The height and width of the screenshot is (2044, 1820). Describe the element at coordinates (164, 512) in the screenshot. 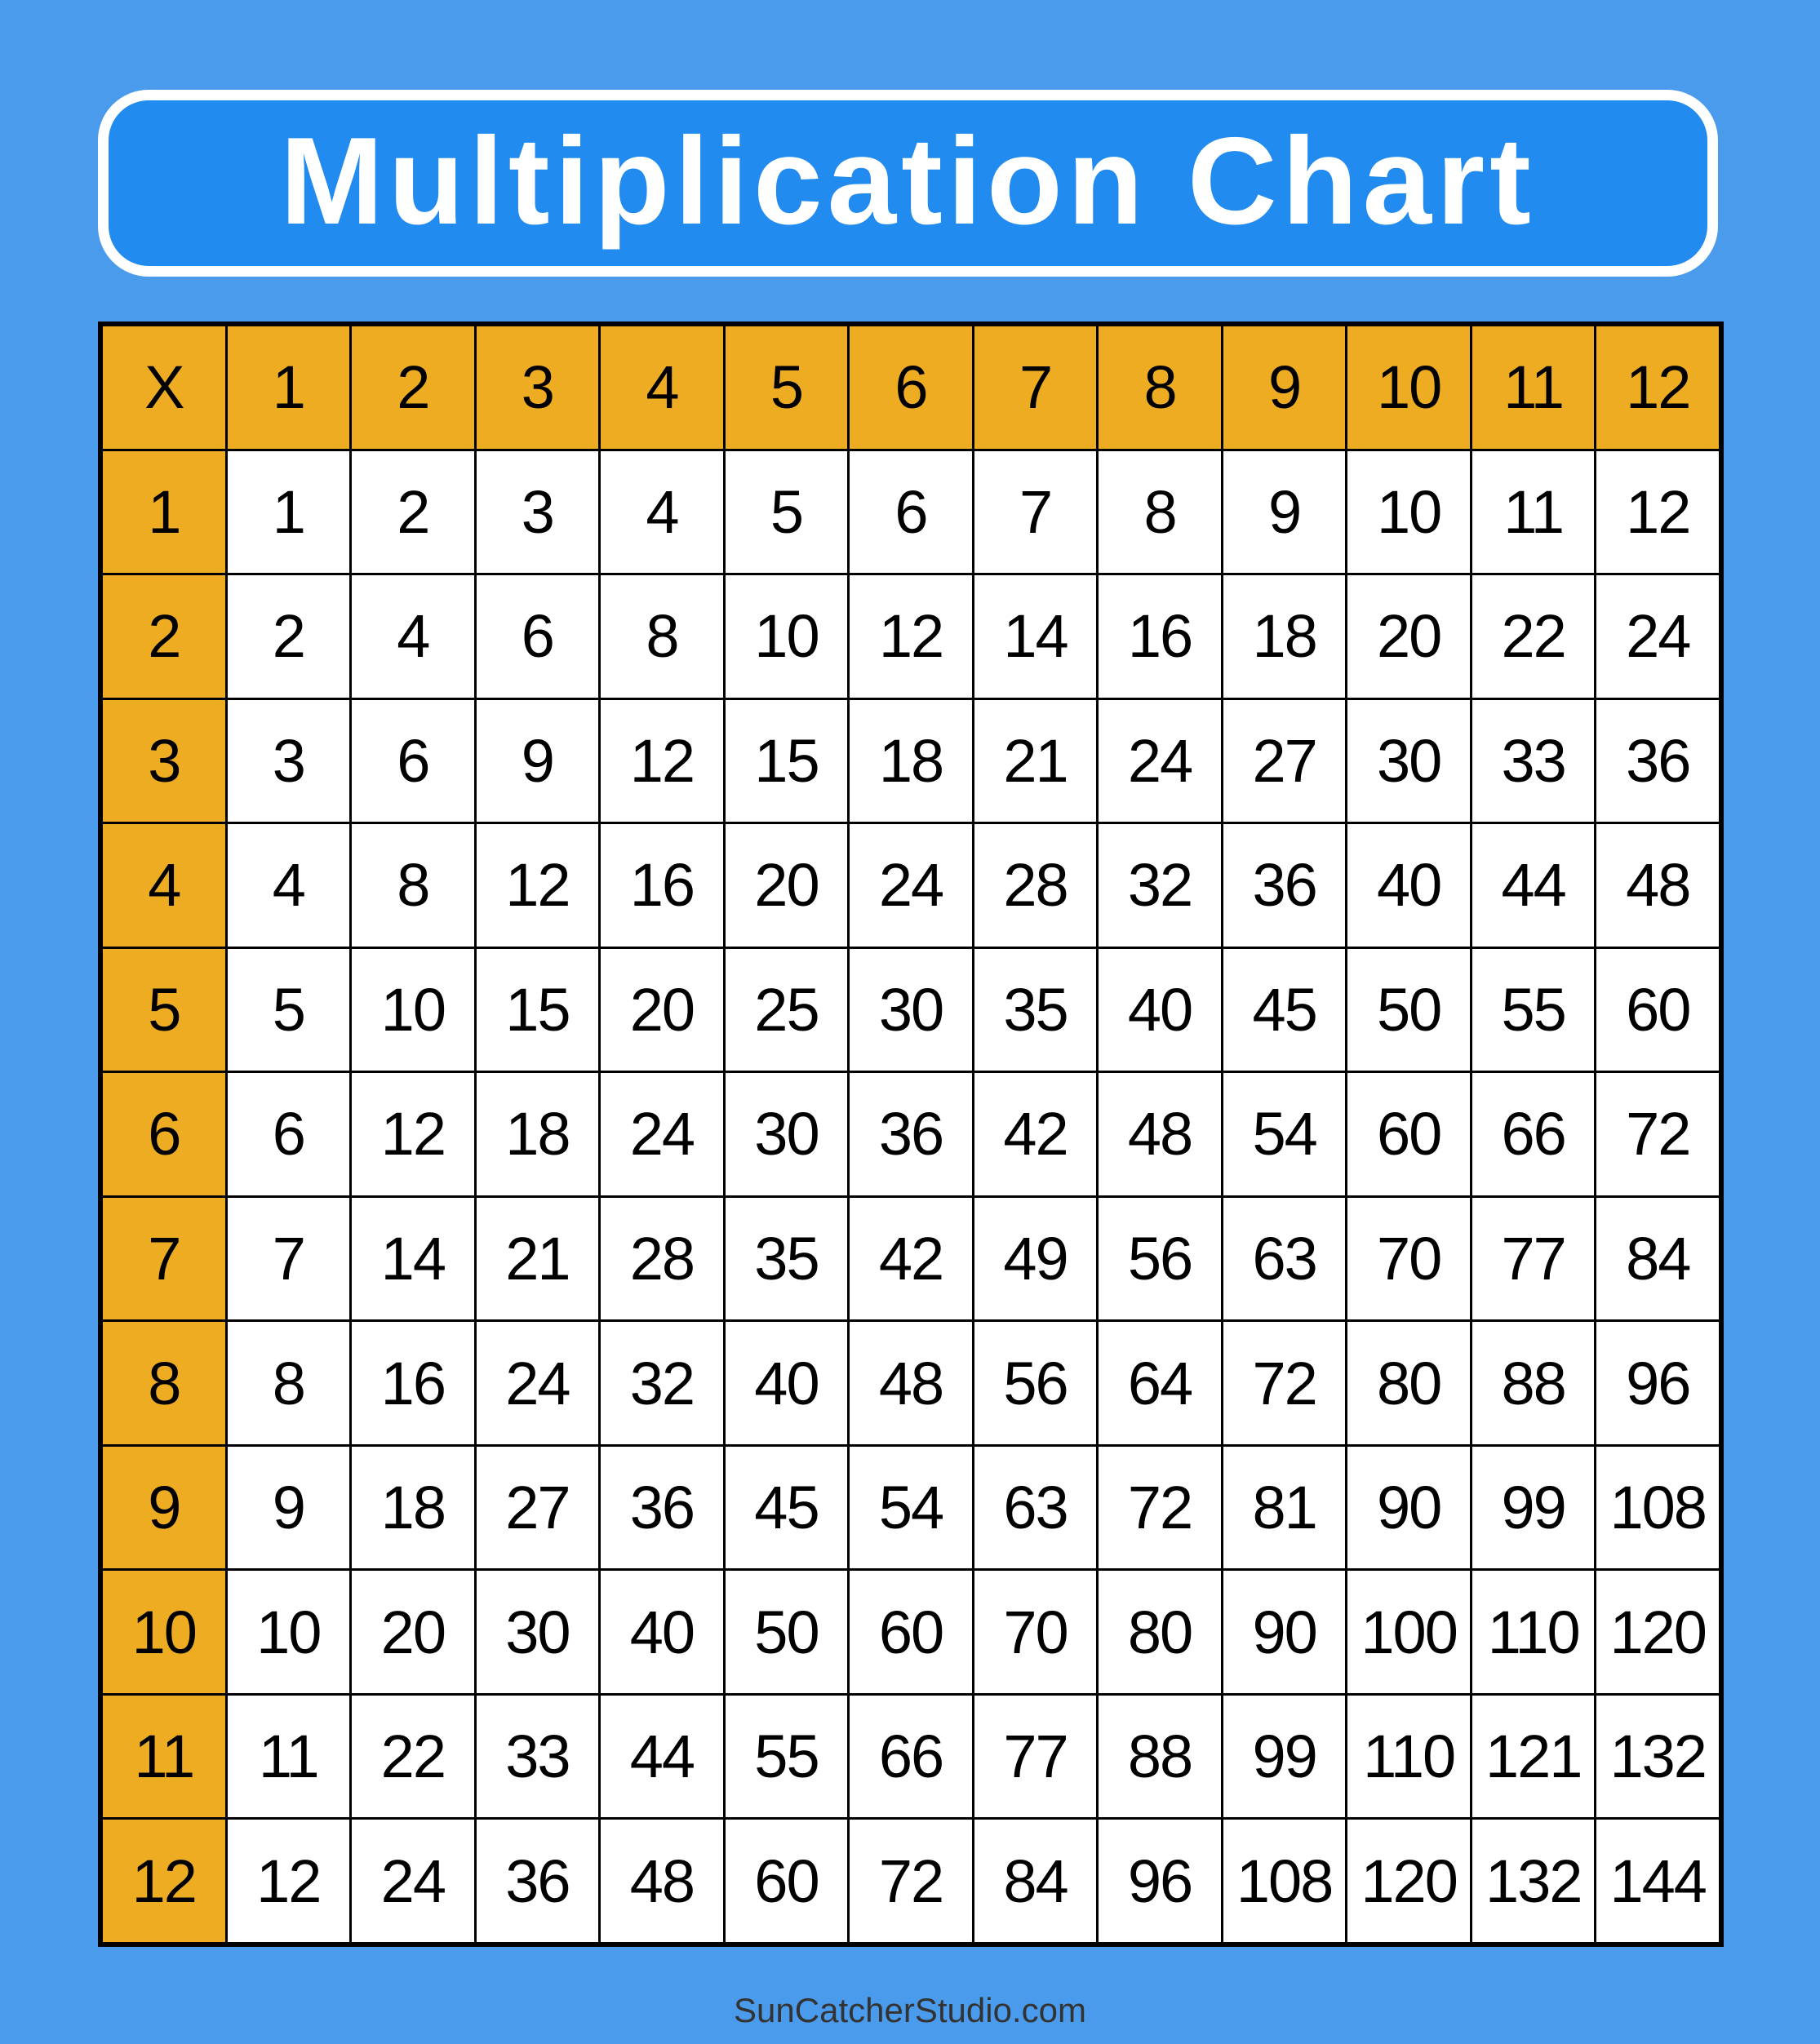

I see `row-header-cell: 1` at that location.